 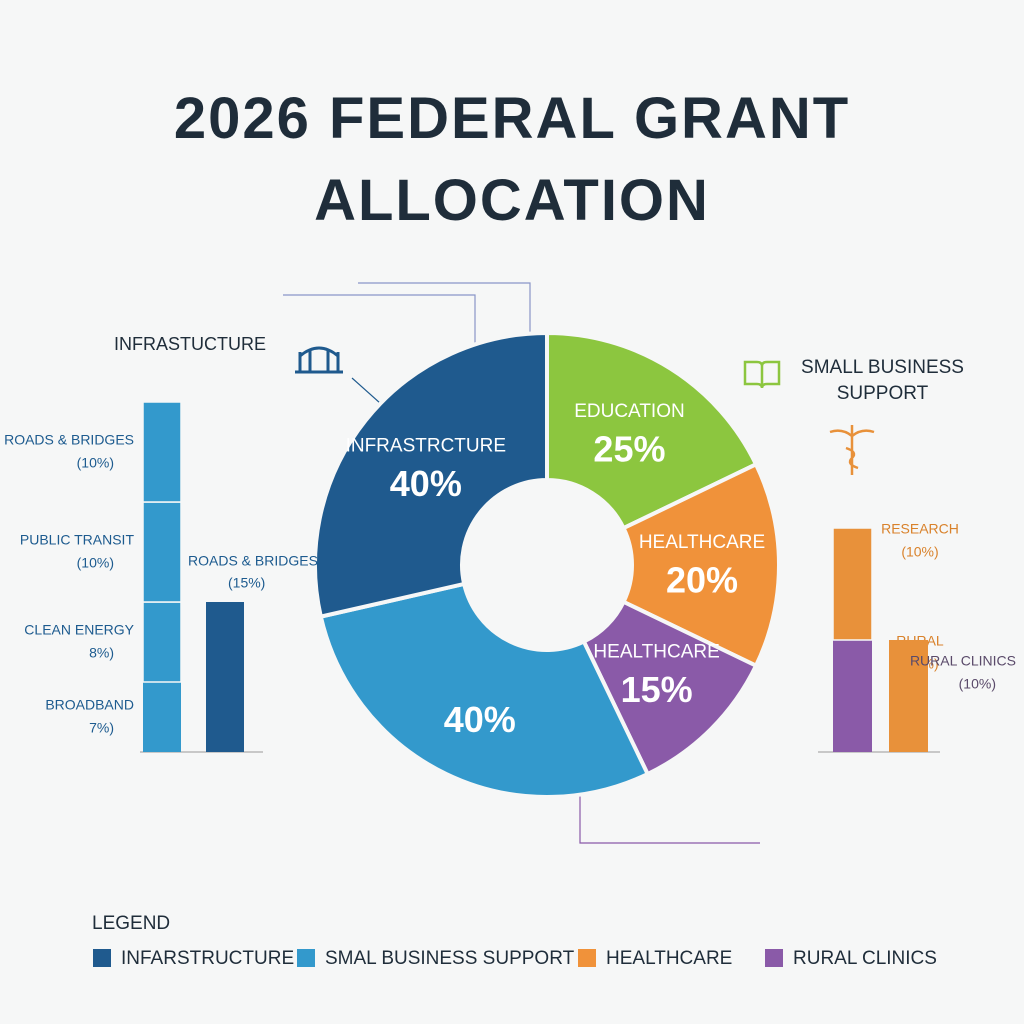 I want to click on legend-label: SMAL BUSINESS SUPPORT, so click(x=450, y=958).